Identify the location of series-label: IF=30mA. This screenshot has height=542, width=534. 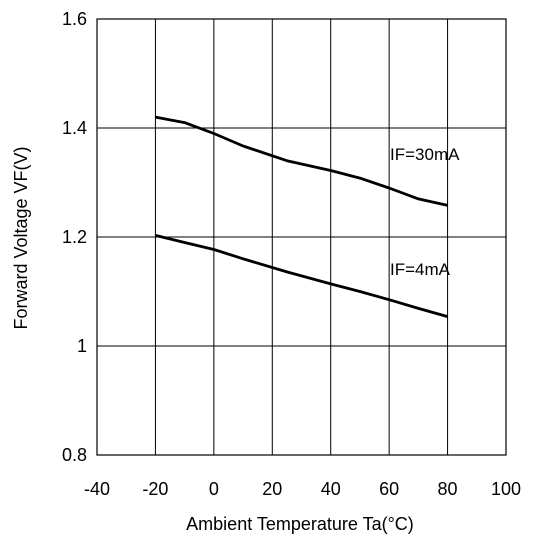
(425, 154).